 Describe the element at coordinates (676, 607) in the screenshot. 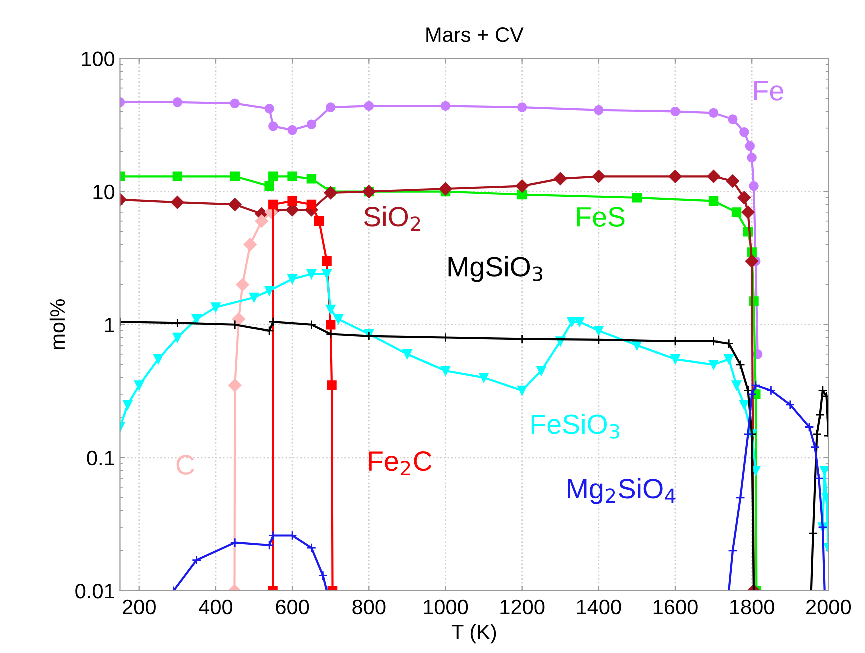

I see `x-tick-label: 1600` at that location.